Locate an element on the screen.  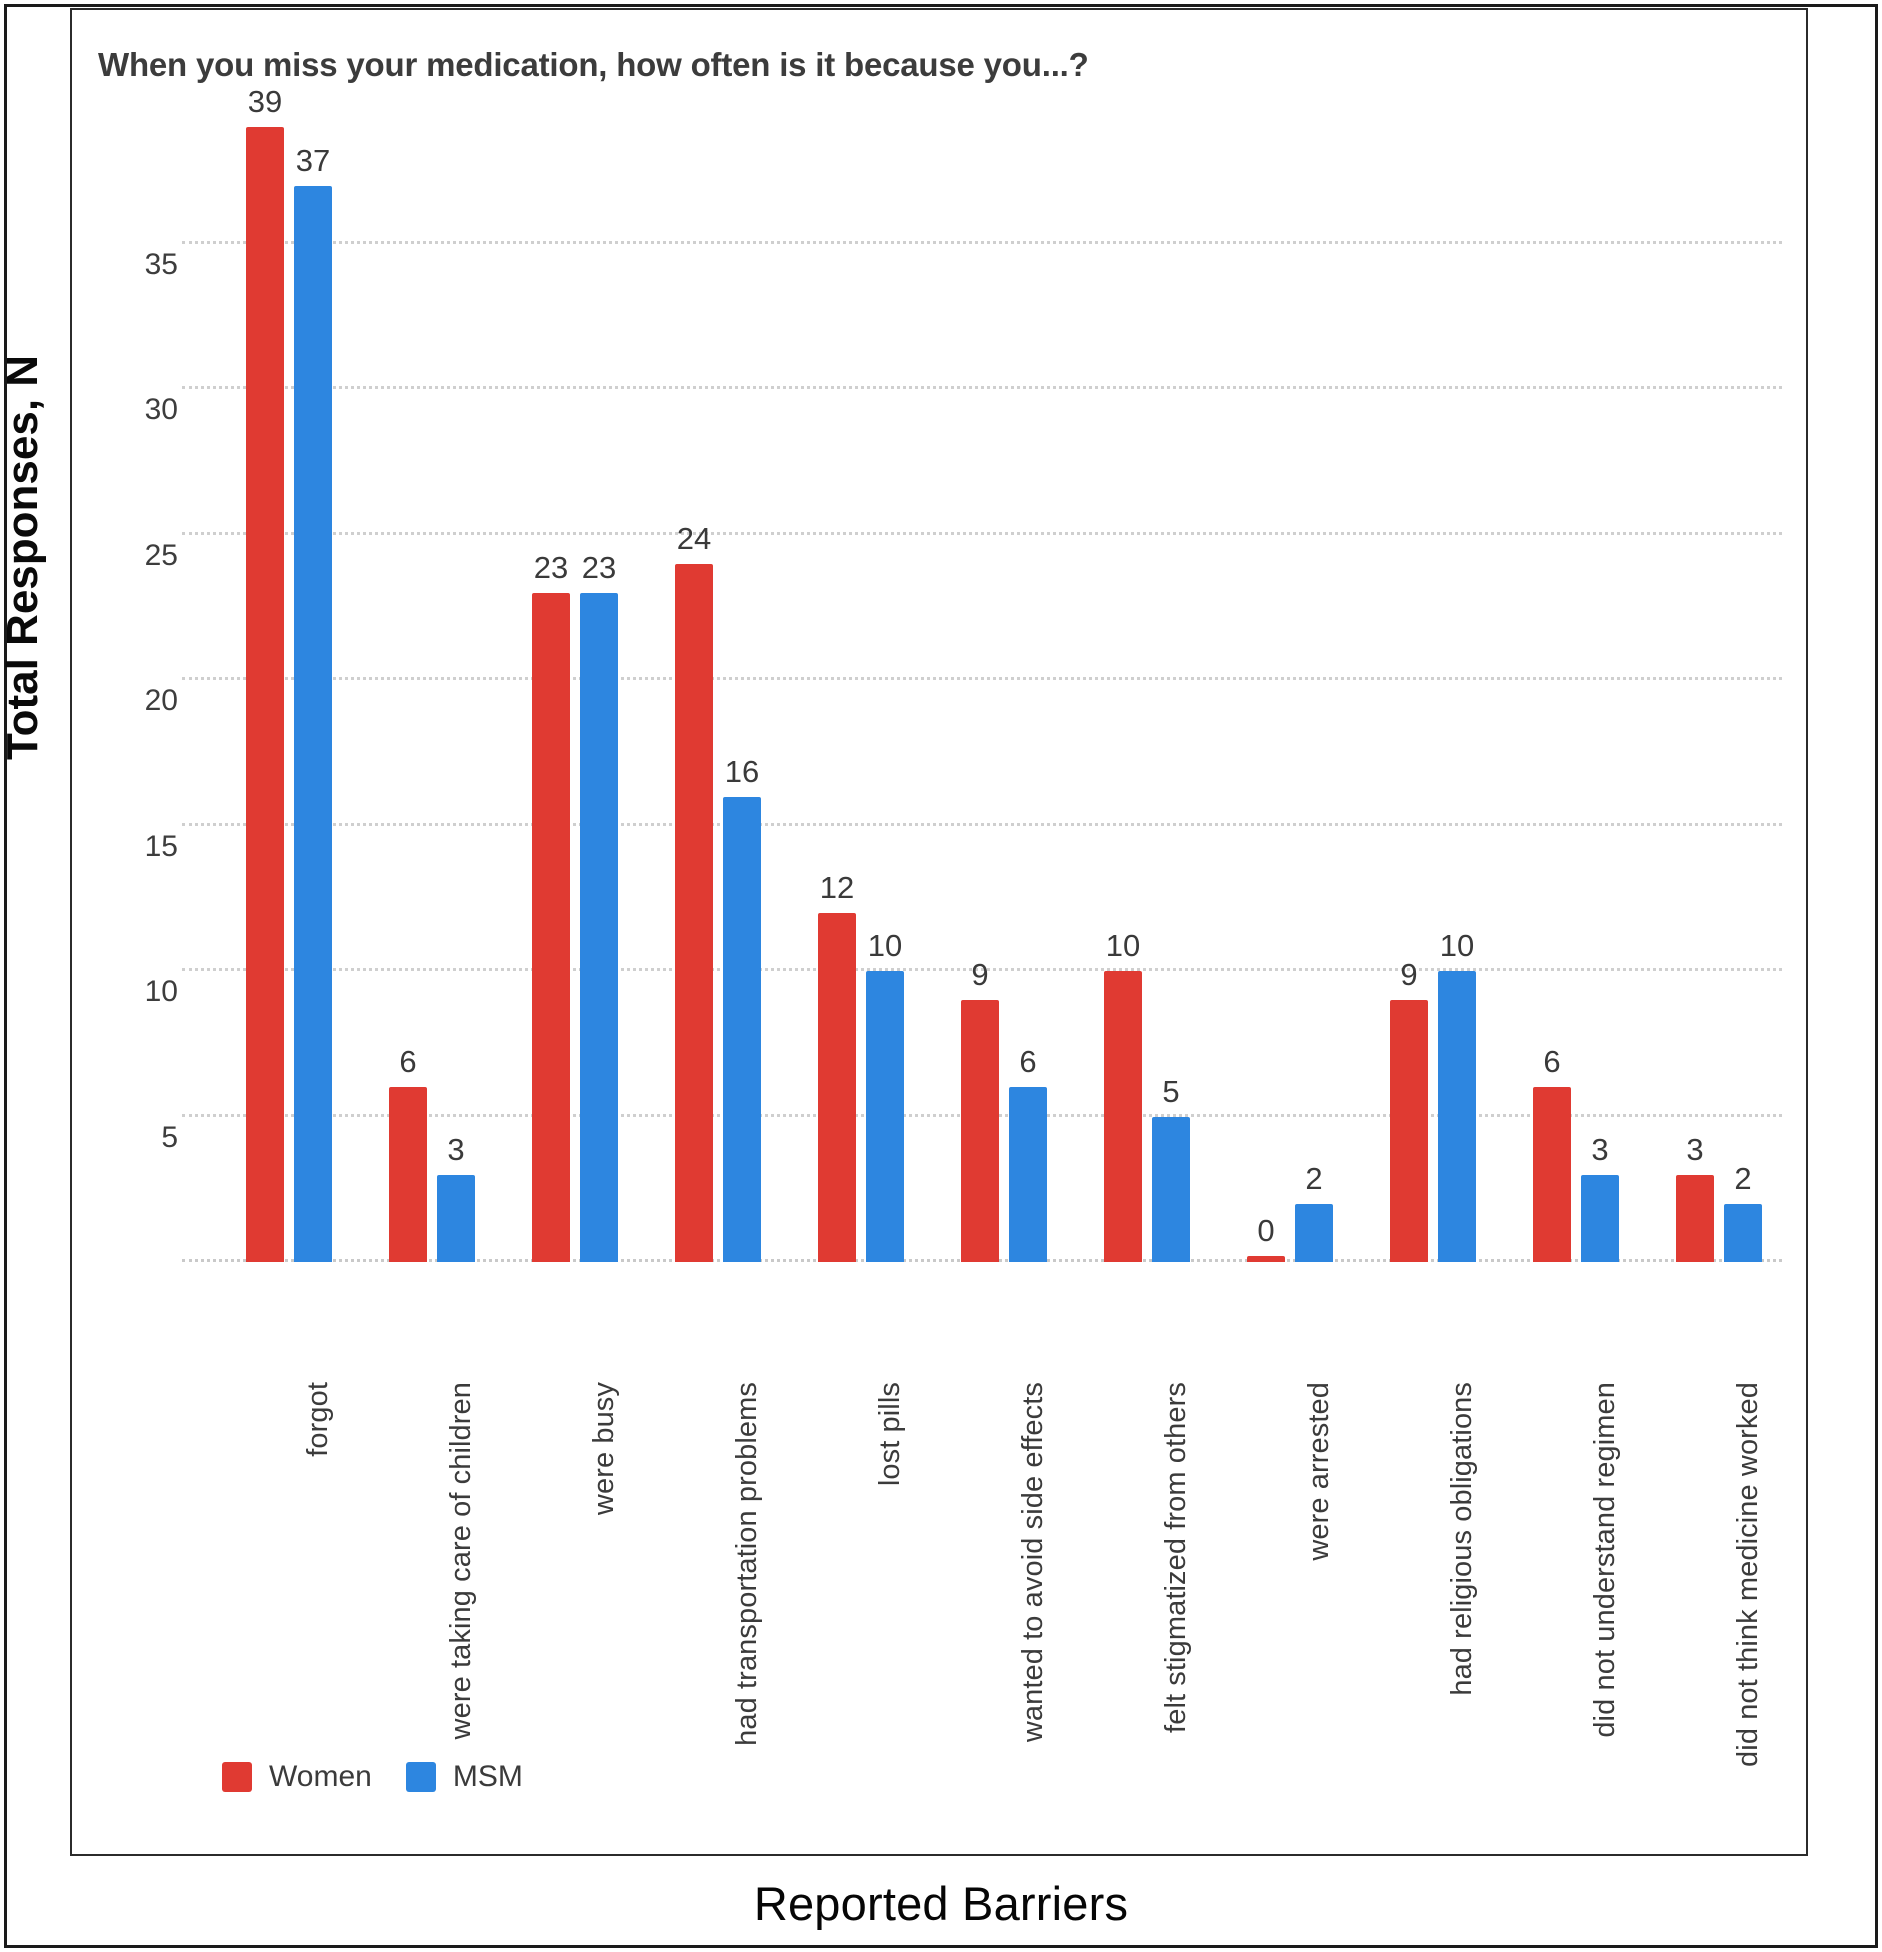
y-axis-tick-label: 20 is located at coordinates (161, 701).